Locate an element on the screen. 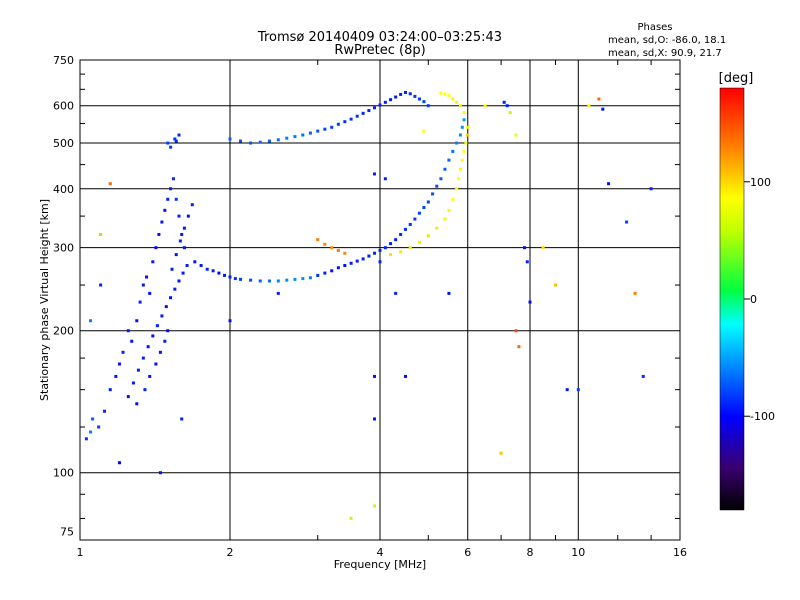  x-tick-label: 1 is located at coordinates (80, 552).